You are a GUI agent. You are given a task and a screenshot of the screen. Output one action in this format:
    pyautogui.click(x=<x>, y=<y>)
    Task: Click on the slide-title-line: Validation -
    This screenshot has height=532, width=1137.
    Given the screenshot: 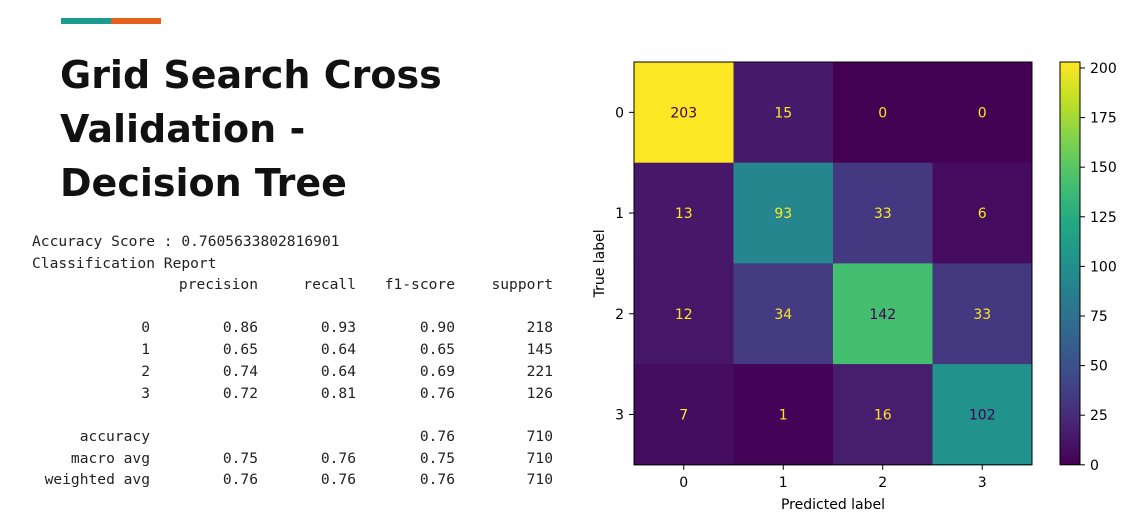 What is the action you would take?
    pyautogui.click(x=183, y=129)
    